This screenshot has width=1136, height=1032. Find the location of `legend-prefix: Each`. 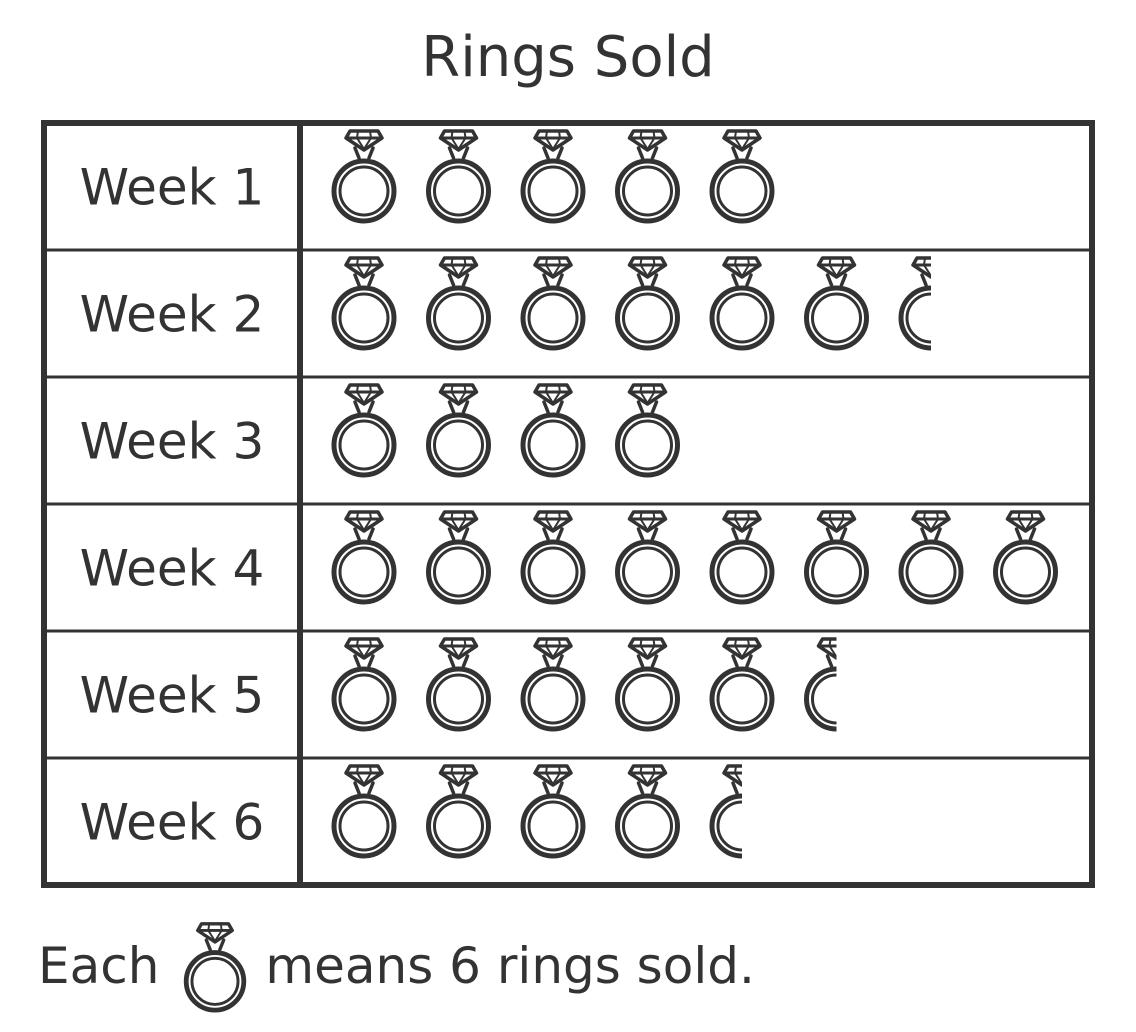

legend-prefix: Each is located at coordinates (99, 966).